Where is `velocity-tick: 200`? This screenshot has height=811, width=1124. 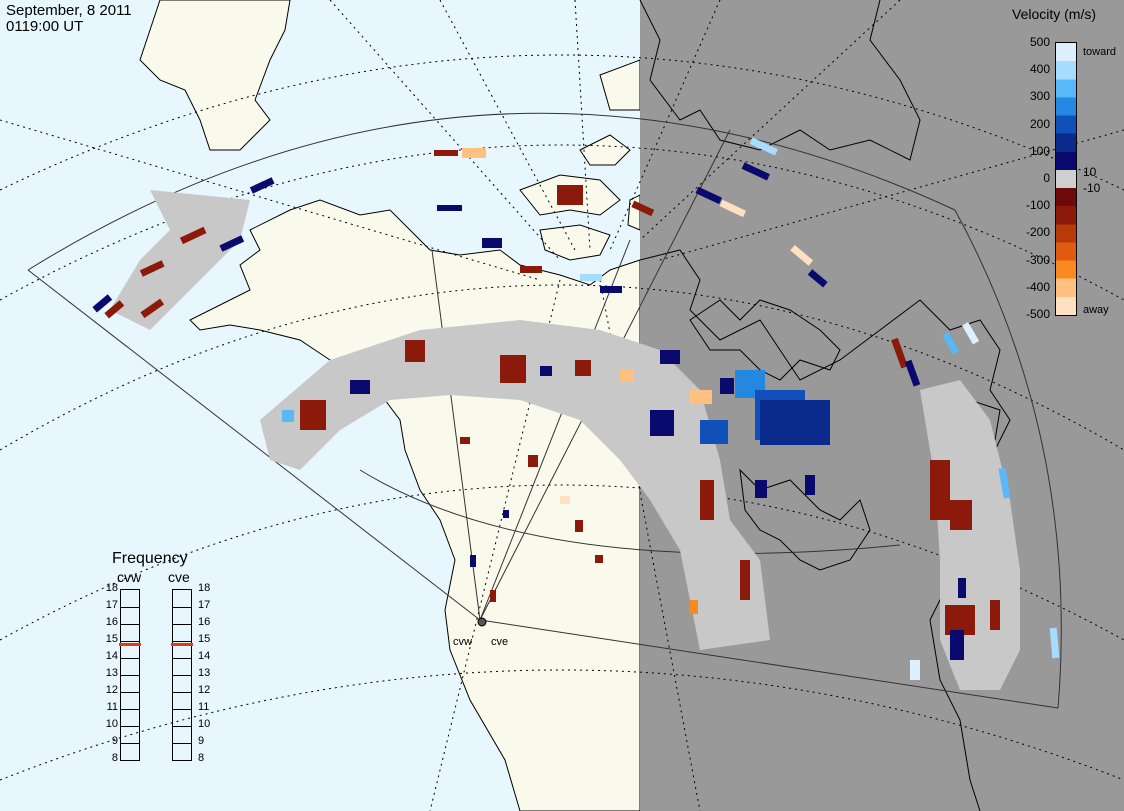
velocity-tick: 200 is located at coordinates (1039, 123).